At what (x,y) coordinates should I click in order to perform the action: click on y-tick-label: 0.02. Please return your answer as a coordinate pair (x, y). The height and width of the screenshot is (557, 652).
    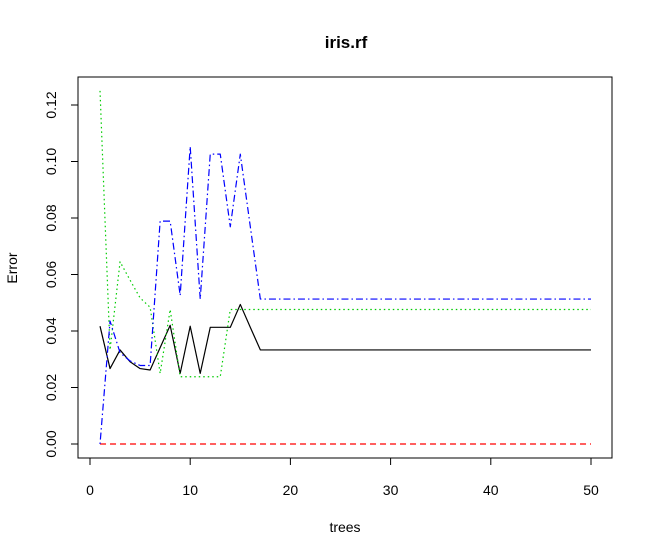
    Looking at the image, I should click on (51, 387).